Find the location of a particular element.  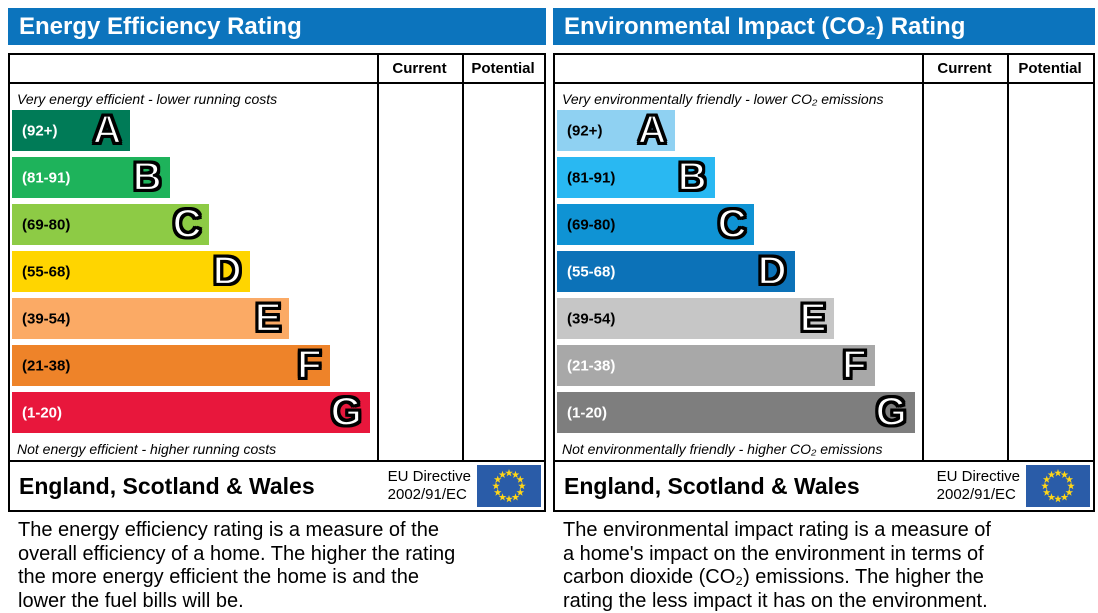

panel-header: Environmental Impact (CO₂) Rating is located at coordinates (824, 26).